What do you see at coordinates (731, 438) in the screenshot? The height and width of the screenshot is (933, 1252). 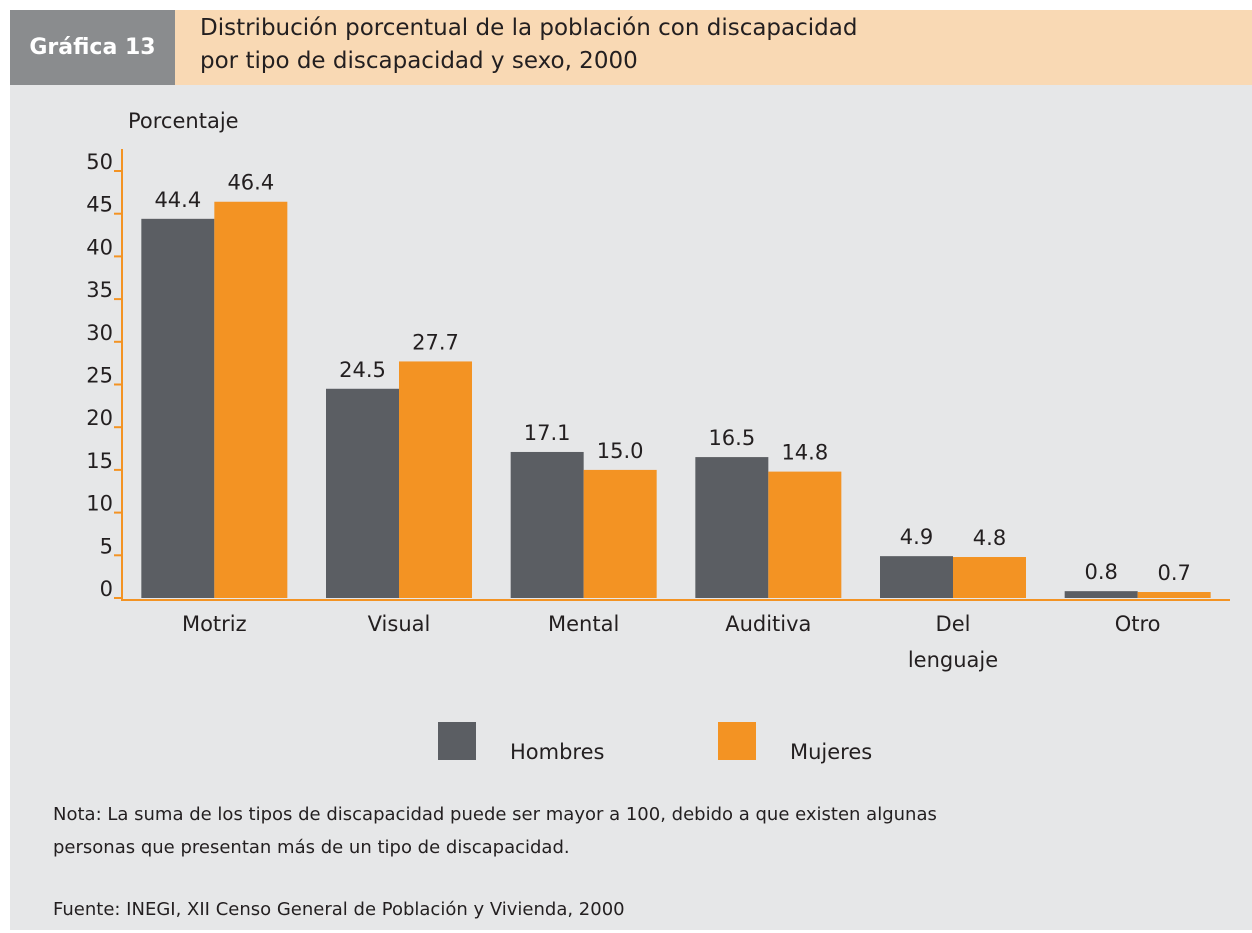 I see `value-label: 16.5` at bounding box center [731, 438].